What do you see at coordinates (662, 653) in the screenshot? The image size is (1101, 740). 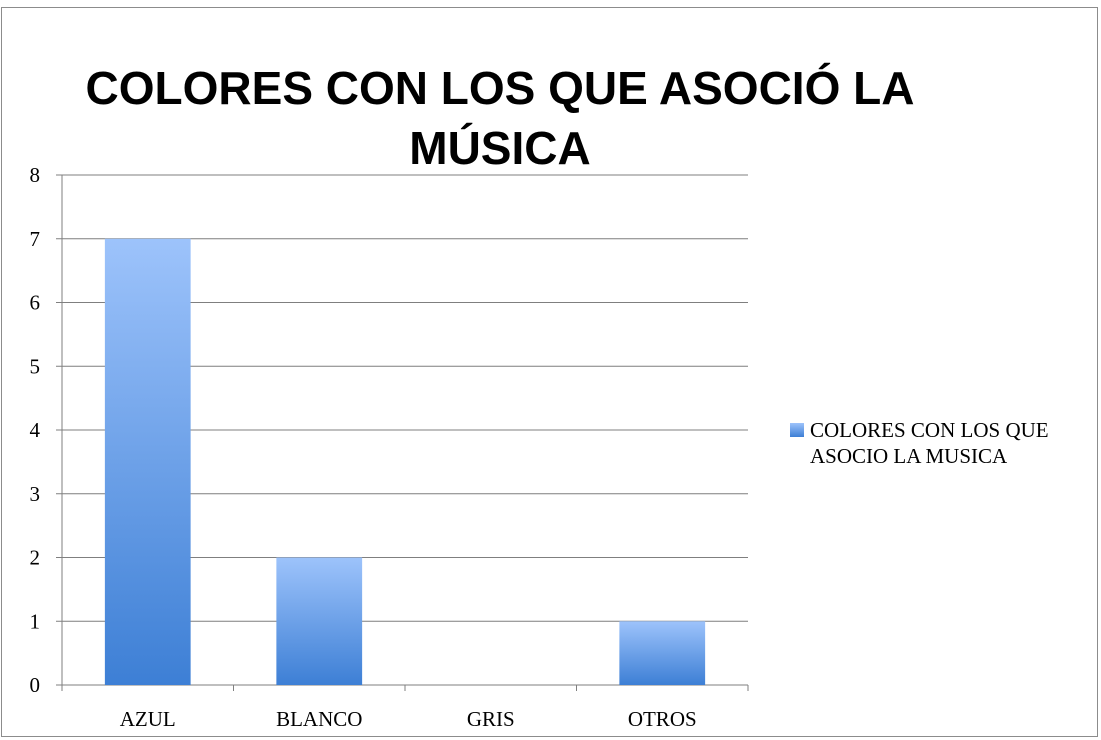 I see `bar-otros` at bounding box center [662, 653].